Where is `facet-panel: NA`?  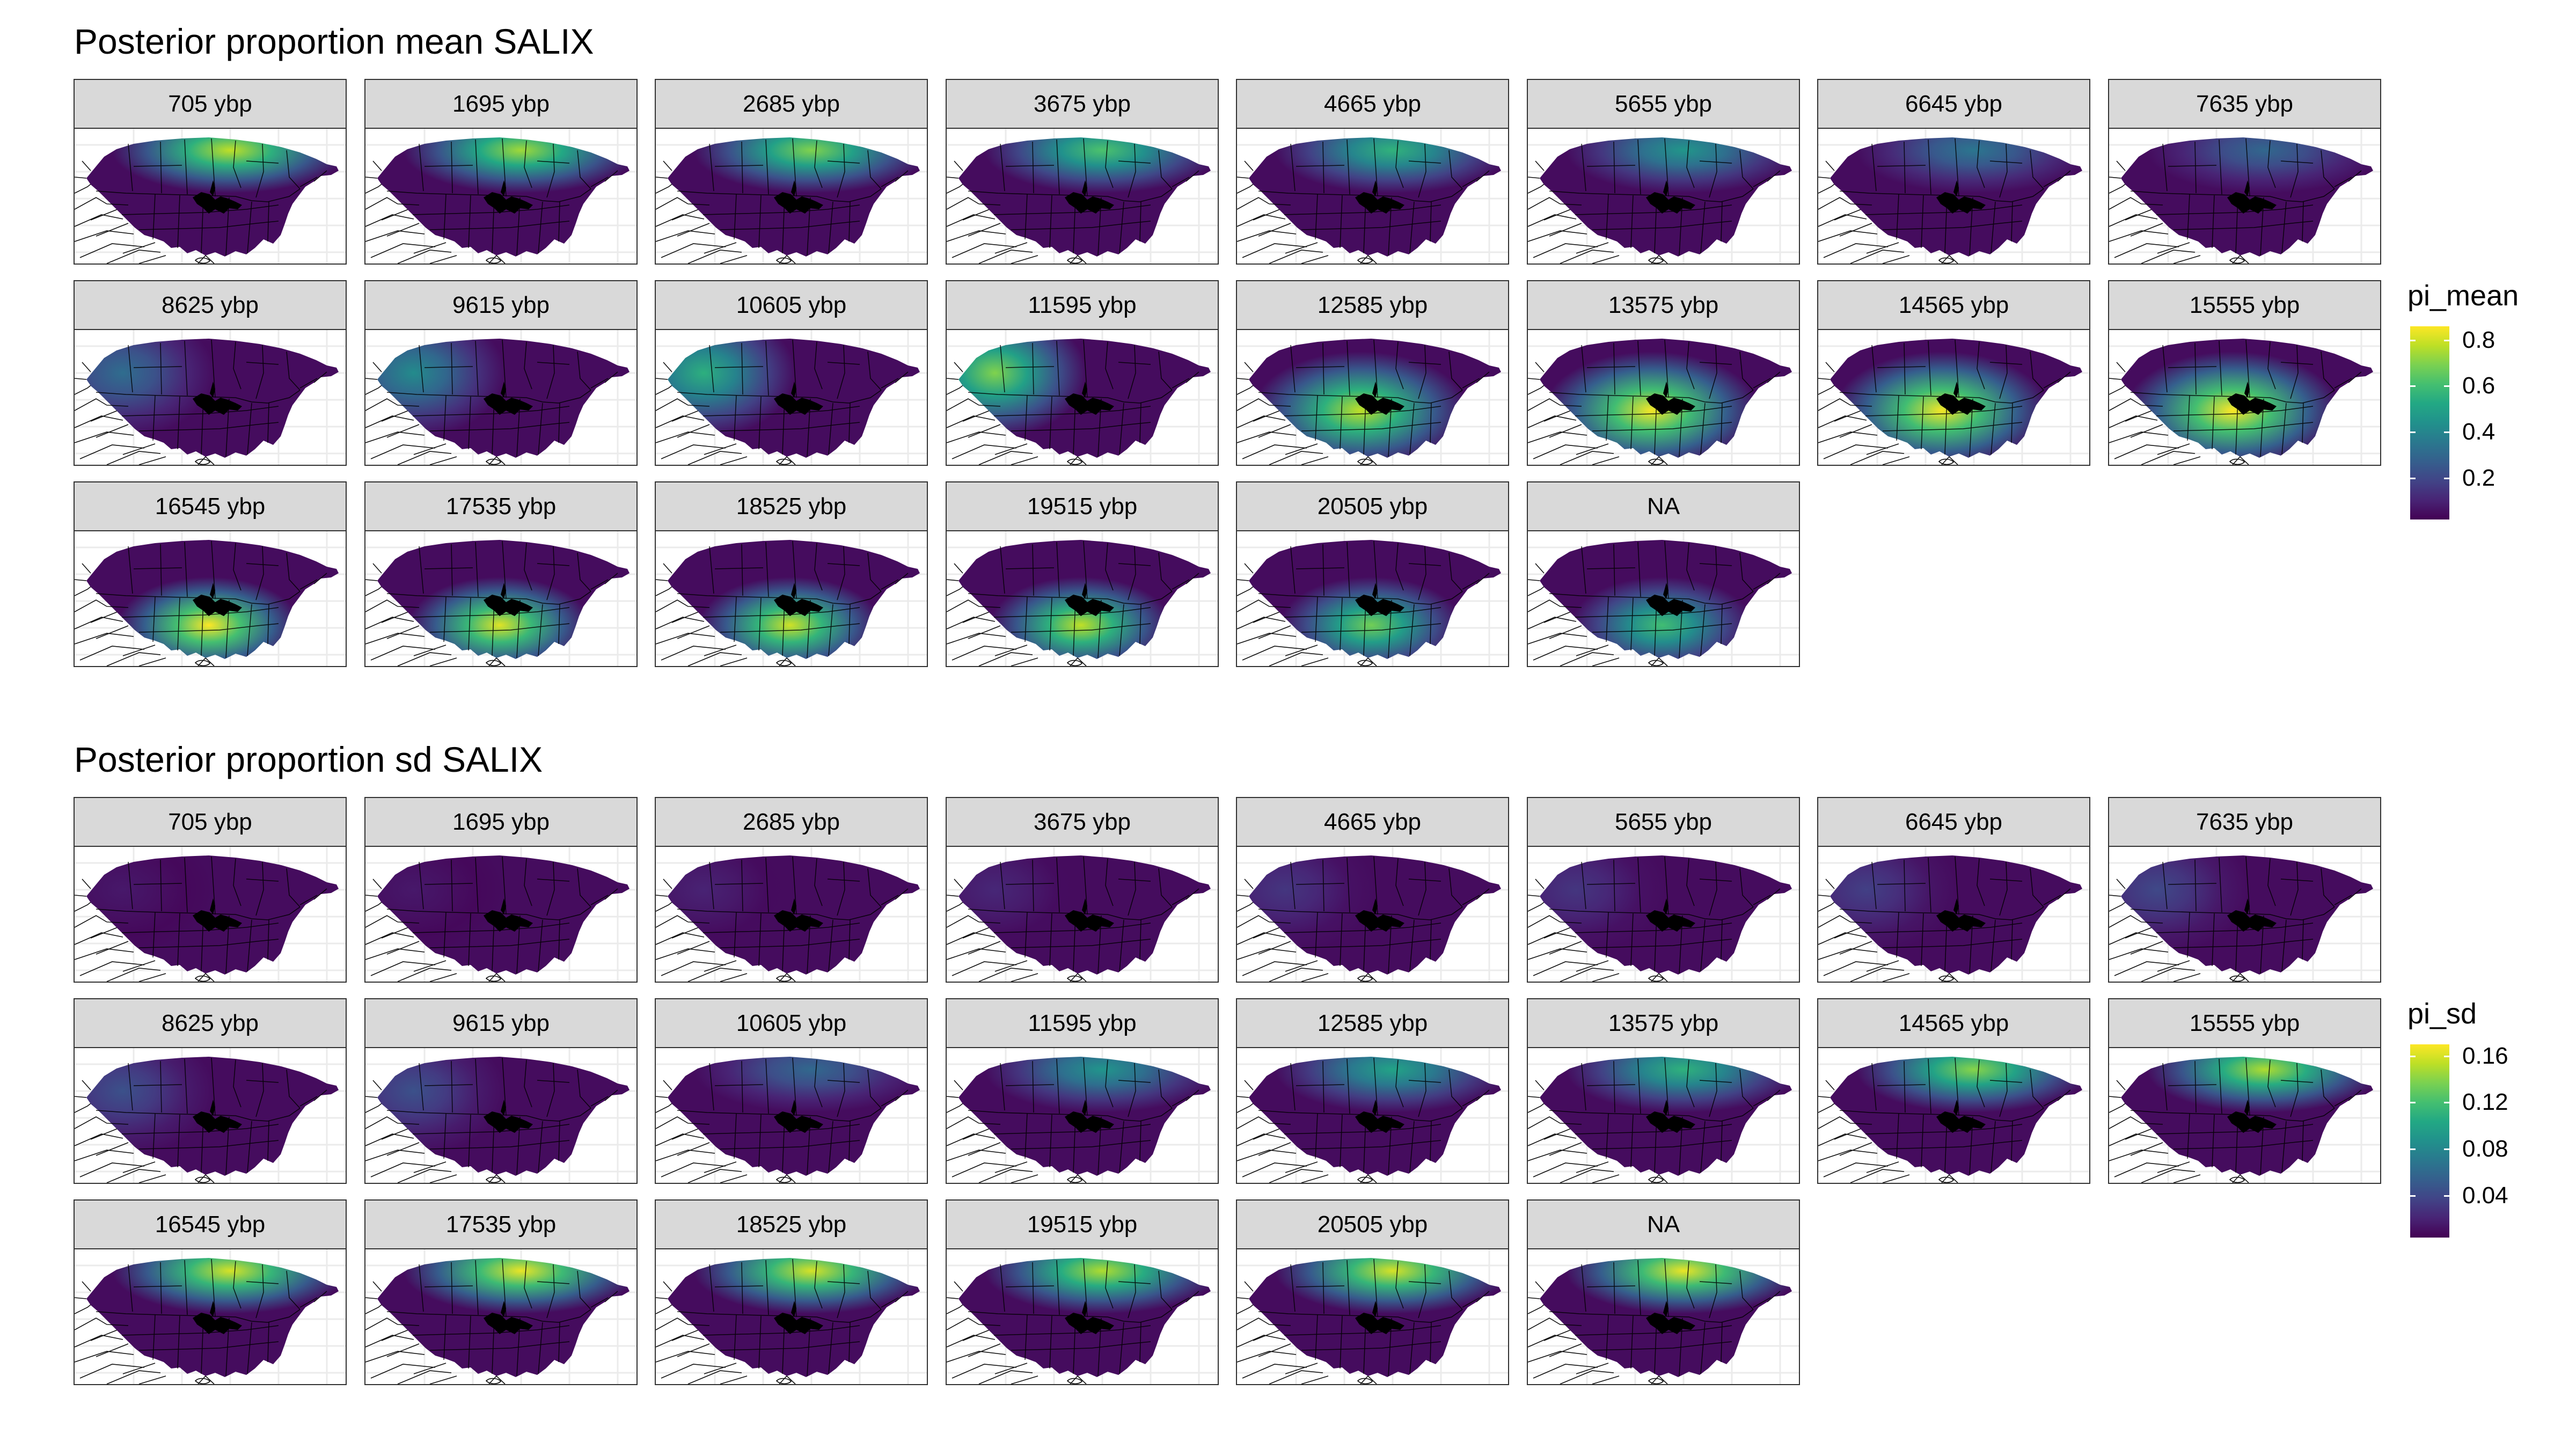
facet-panel: NA is located at coordinates (1663, 1292).